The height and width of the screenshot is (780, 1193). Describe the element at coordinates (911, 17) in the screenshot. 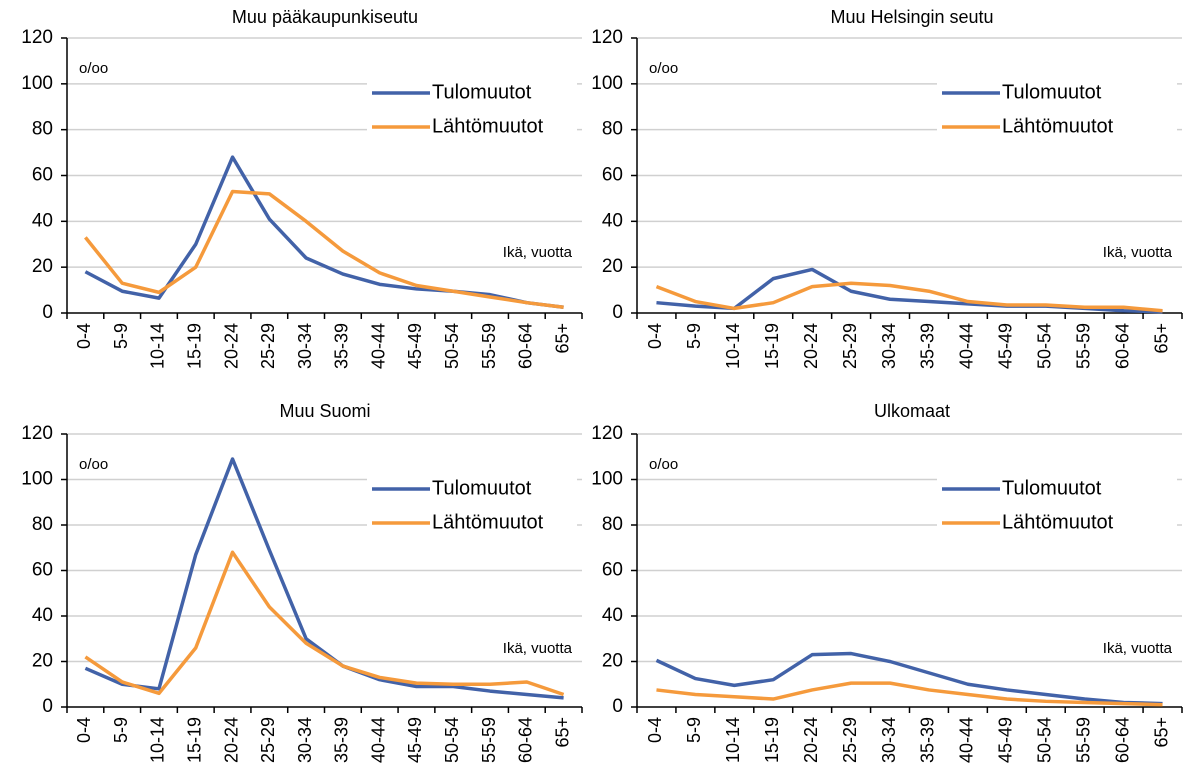

I see `chart-title: Muu Helsingin seutu` at that location.